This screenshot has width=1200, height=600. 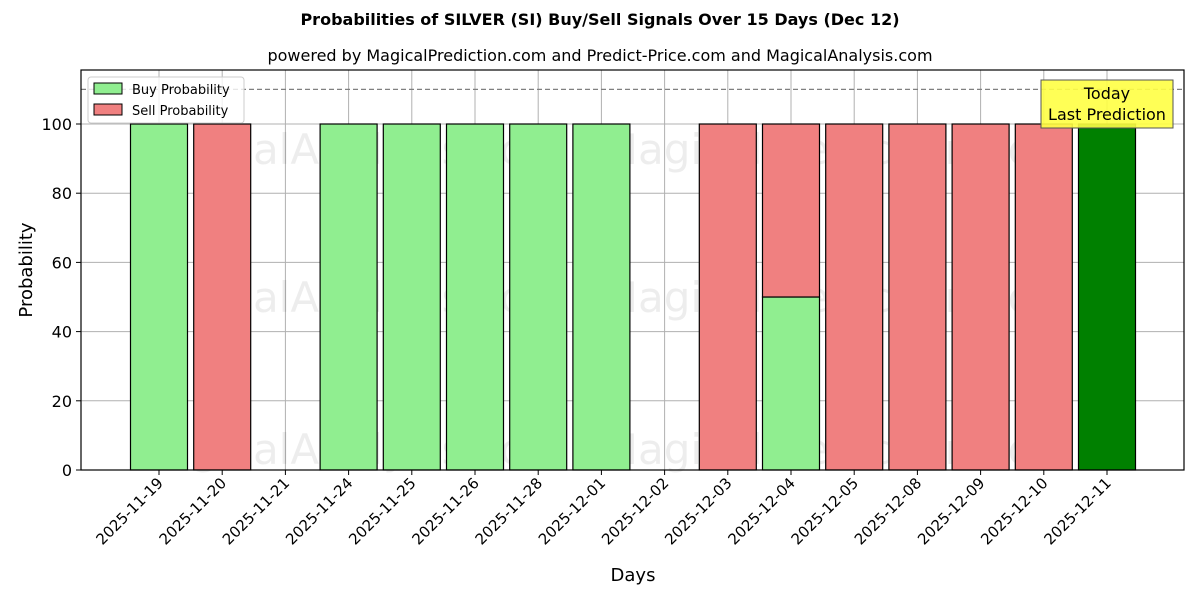 What do you see at coordinates (635, 511) in the screenshot?
I see `x-tick-label: 2025-12-02` at bounding box center [635, 511].